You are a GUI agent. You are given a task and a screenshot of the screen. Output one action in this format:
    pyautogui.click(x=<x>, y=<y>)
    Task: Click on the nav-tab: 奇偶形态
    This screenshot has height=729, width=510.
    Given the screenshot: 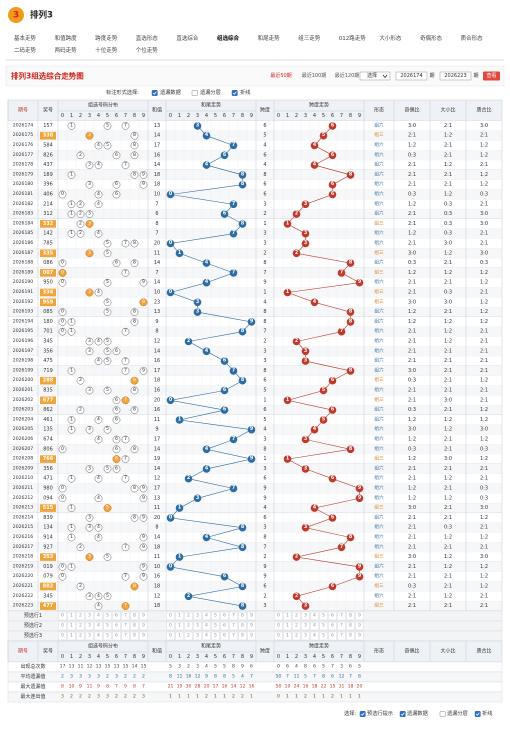 What is the action you would take?
    pyautogui.click(x=431, y=38)
    